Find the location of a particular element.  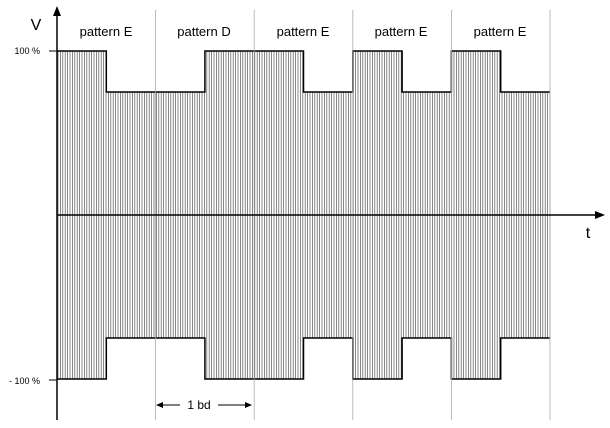

y-axis-label: V is located at coordinates (36, 25).